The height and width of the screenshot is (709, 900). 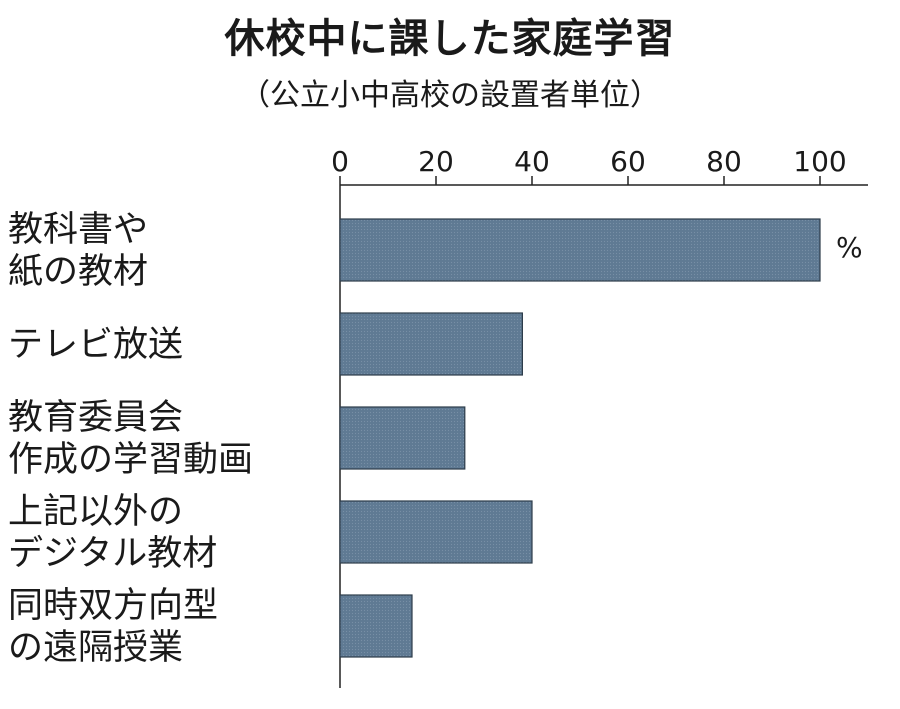 I want to click on category-label: デジタル教材, so click(x=112, y=554).